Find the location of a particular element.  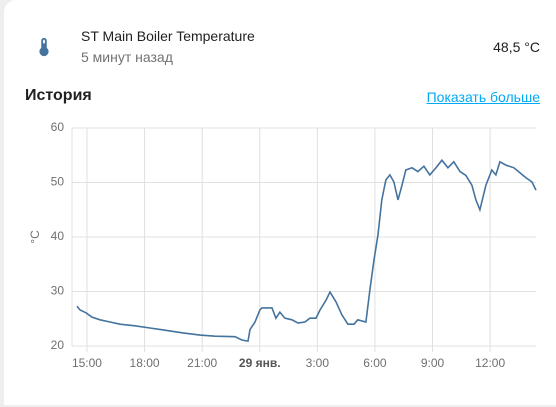

y-axis-label: °C is located at coordinates (35, 237).